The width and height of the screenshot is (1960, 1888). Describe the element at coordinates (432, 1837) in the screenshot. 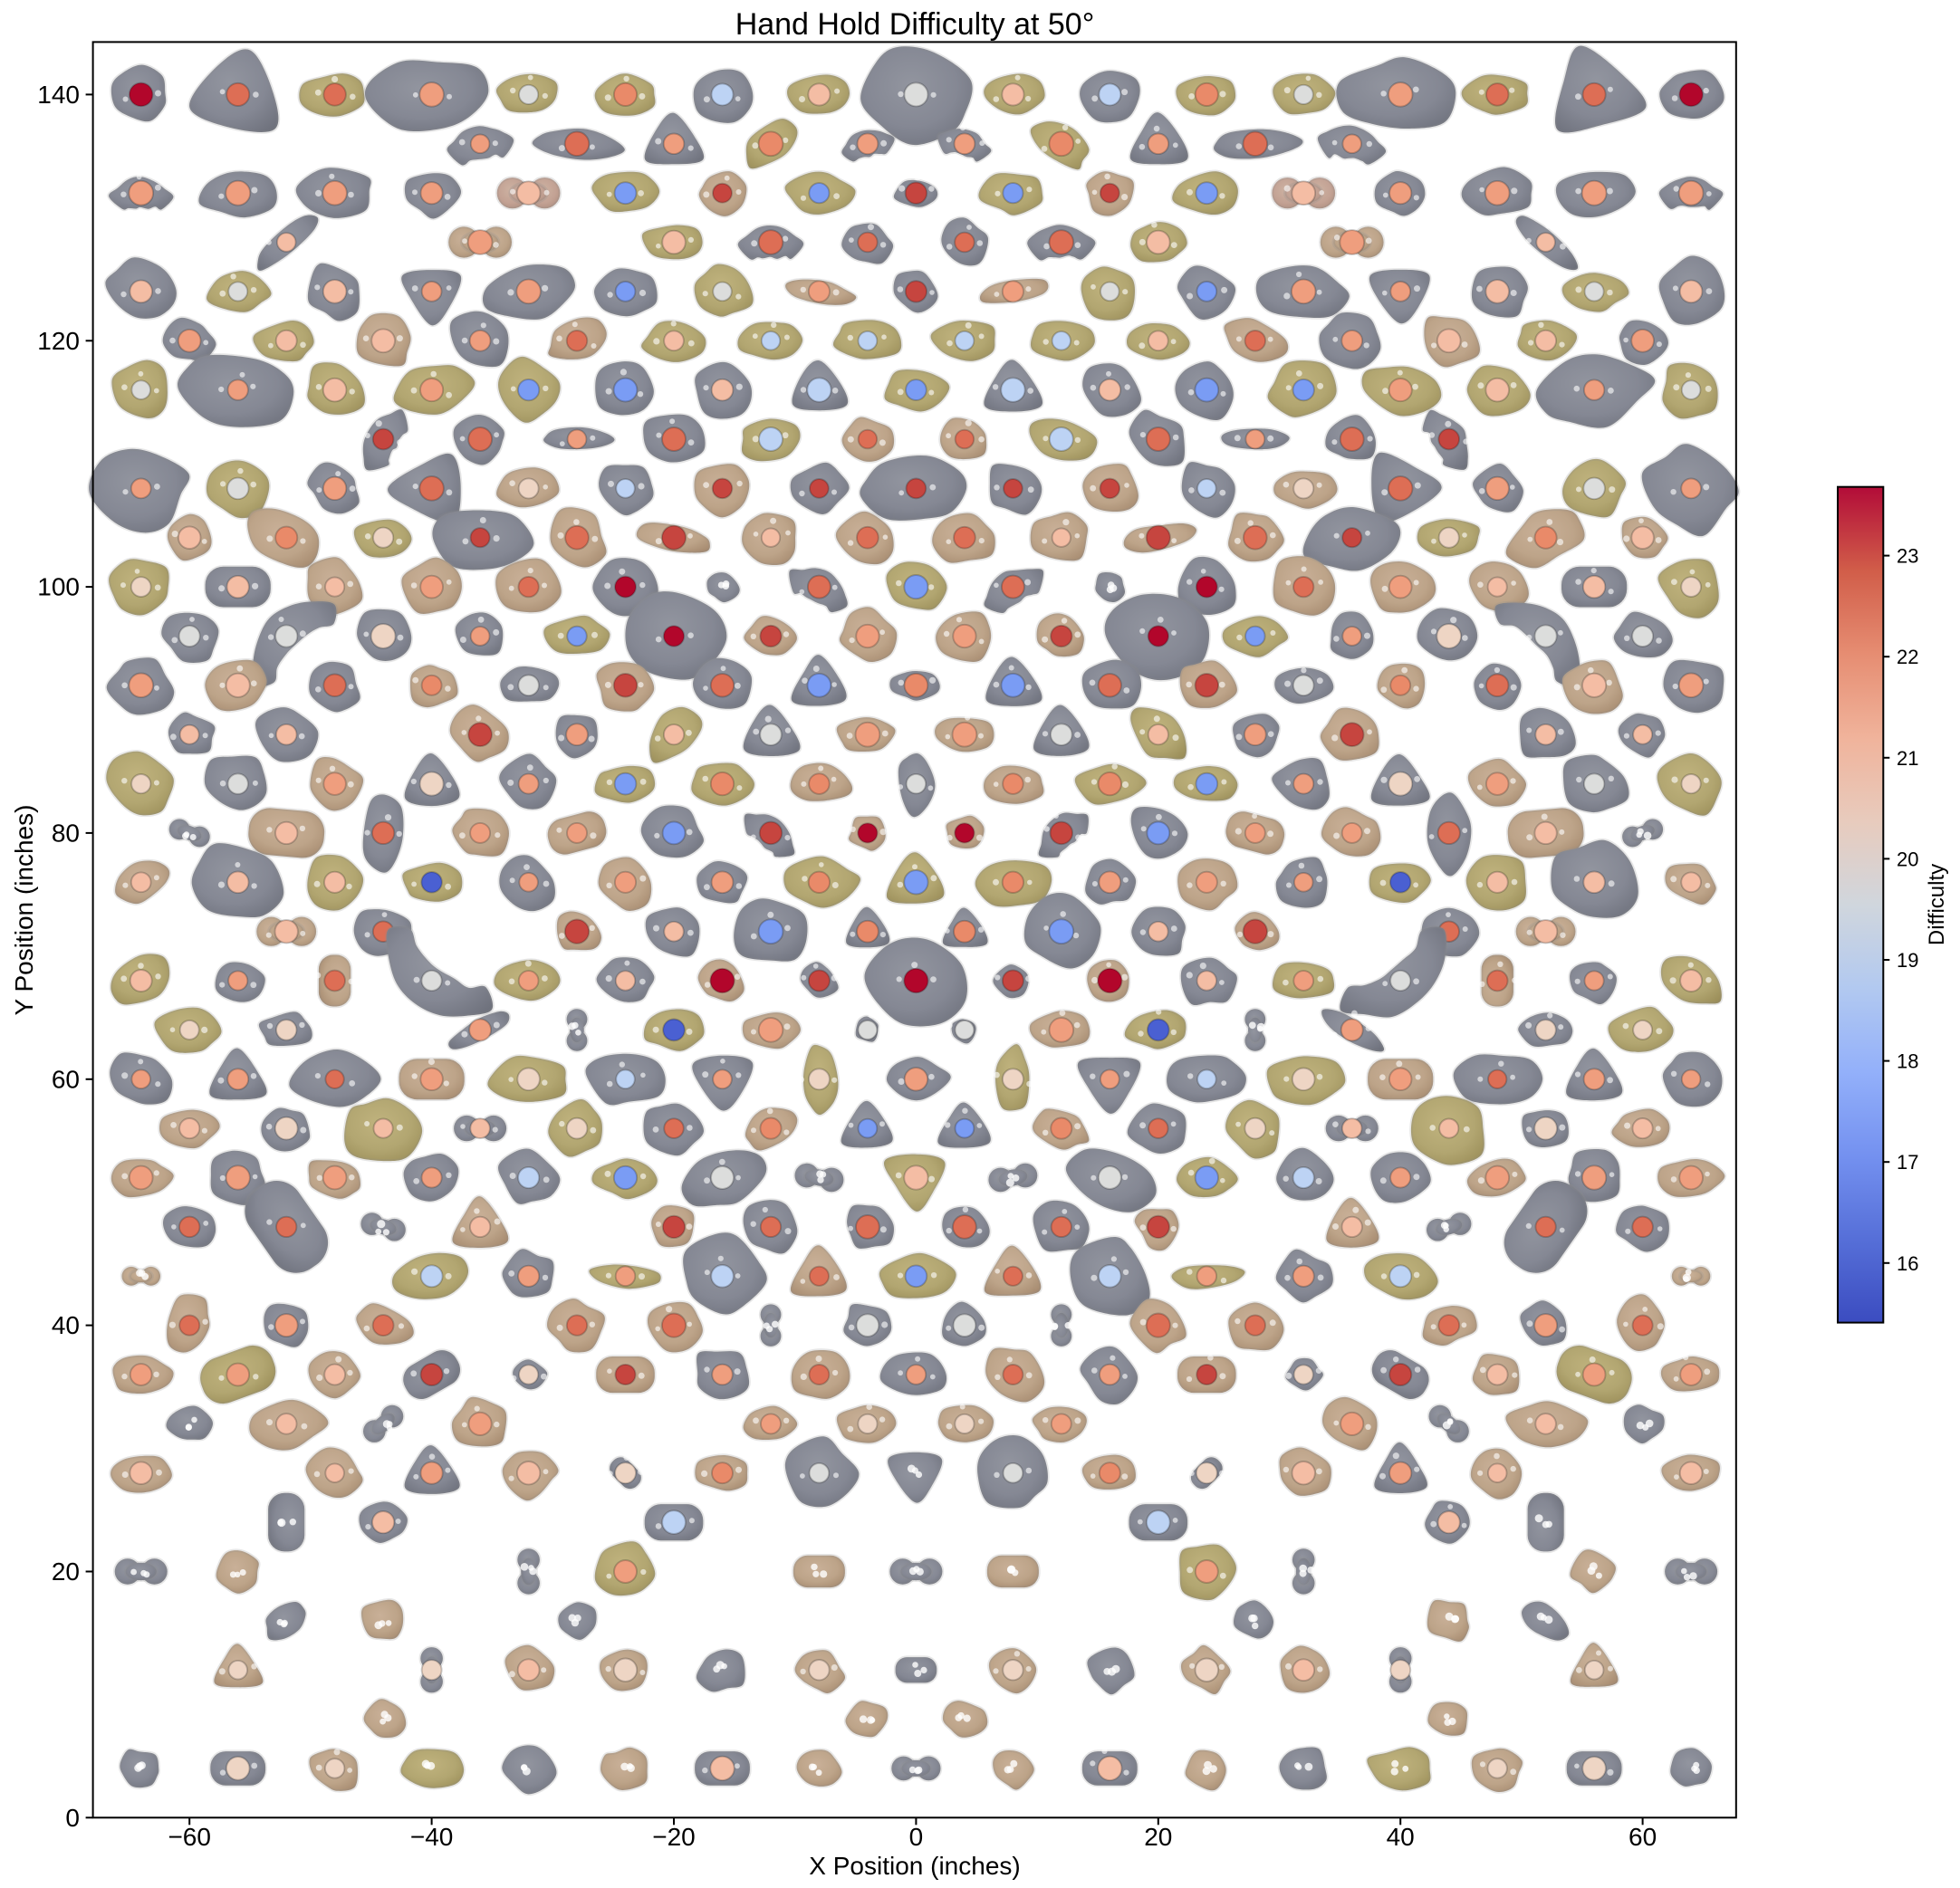

I see `svg-text: −40` at that location.